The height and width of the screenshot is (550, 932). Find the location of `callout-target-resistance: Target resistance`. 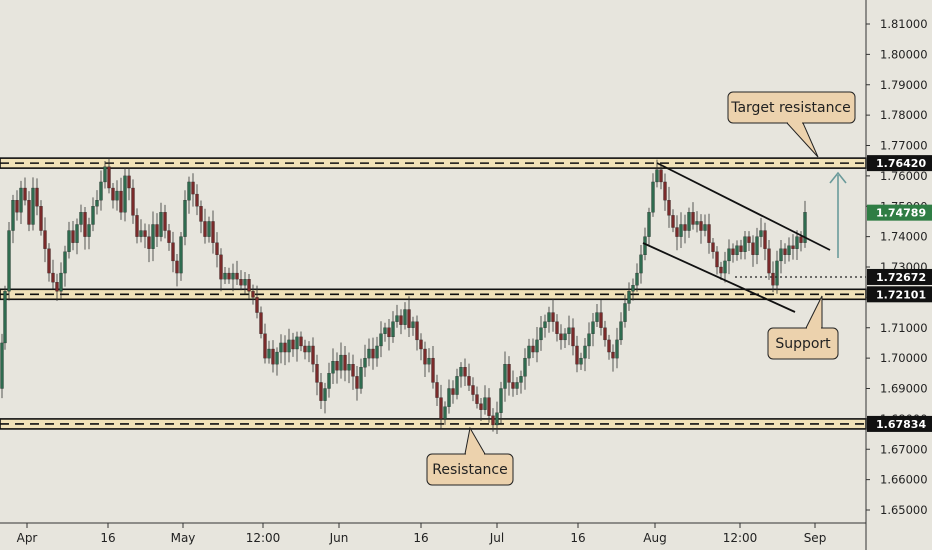

callout-target-resistance: Target resistance is located at coordinates (791, 124).